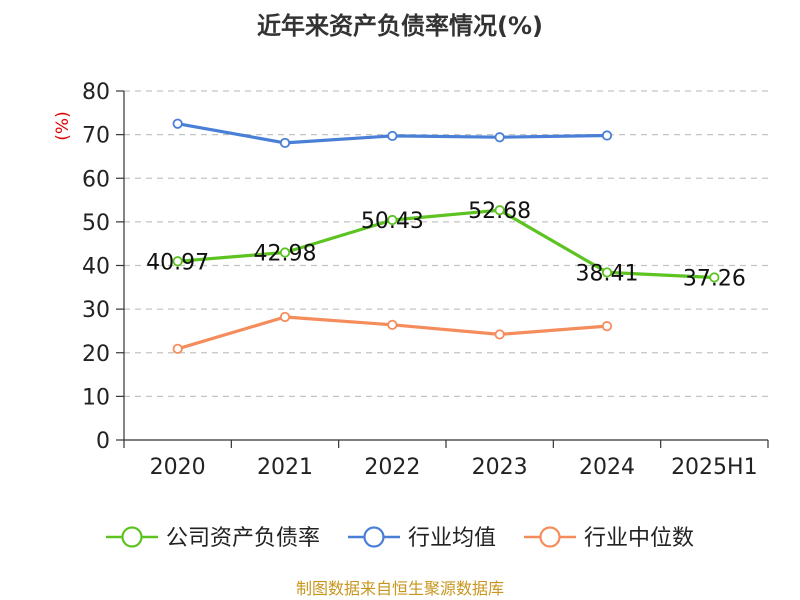 Image resolution: width=800 pixels, height=600 pixels. Describe the element at coordinates (607, 467) in the screenshot. I see `x-tick-label: 2024` at that location.